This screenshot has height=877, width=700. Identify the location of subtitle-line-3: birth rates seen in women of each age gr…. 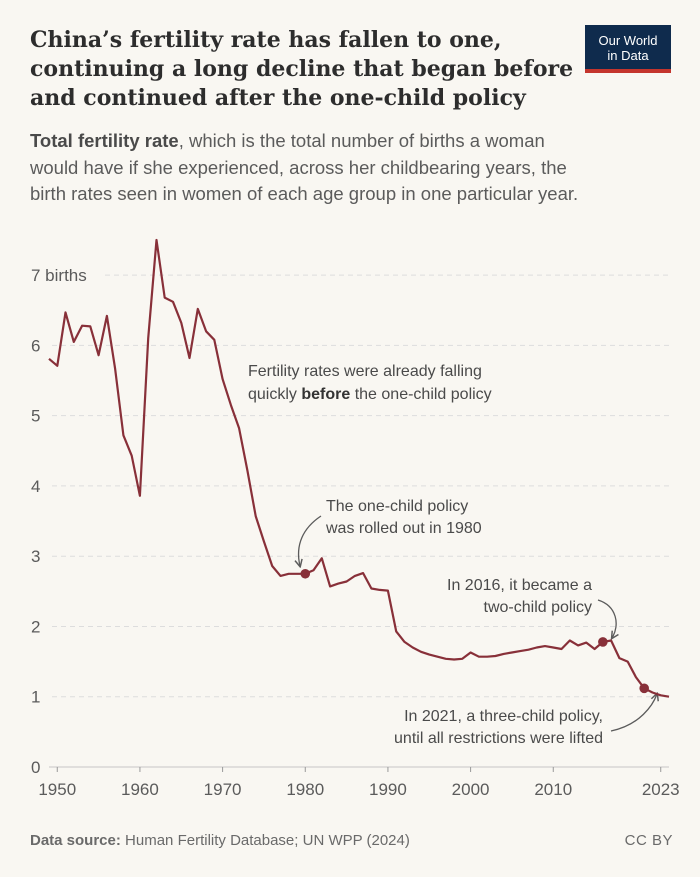
(304, 193).